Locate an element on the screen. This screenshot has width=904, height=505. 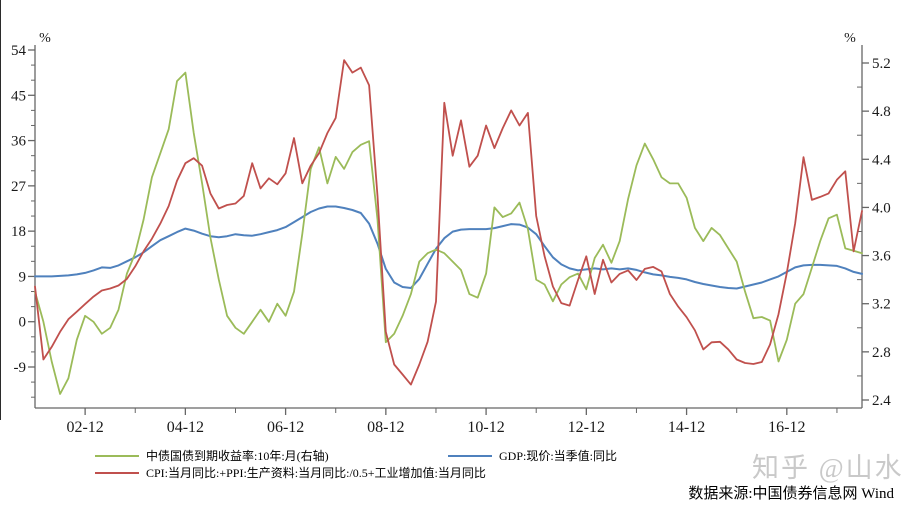
legend-item-bond-yield: 中债国债到期收益率:10年:月(右轴) is located at coordinates (212, 455).